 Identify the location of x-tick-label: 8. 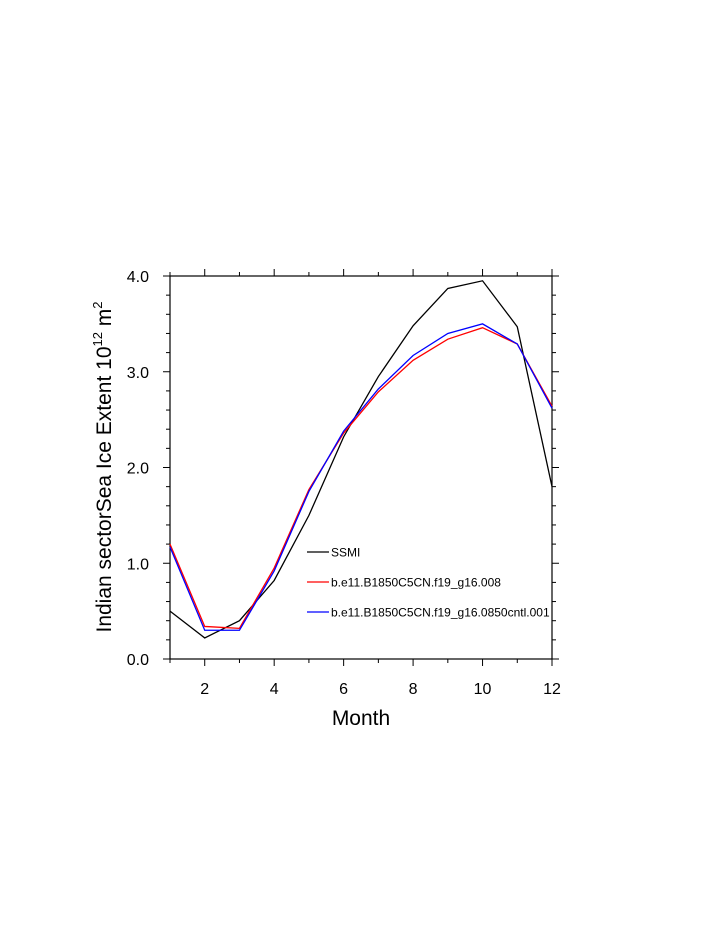
(413, 689).